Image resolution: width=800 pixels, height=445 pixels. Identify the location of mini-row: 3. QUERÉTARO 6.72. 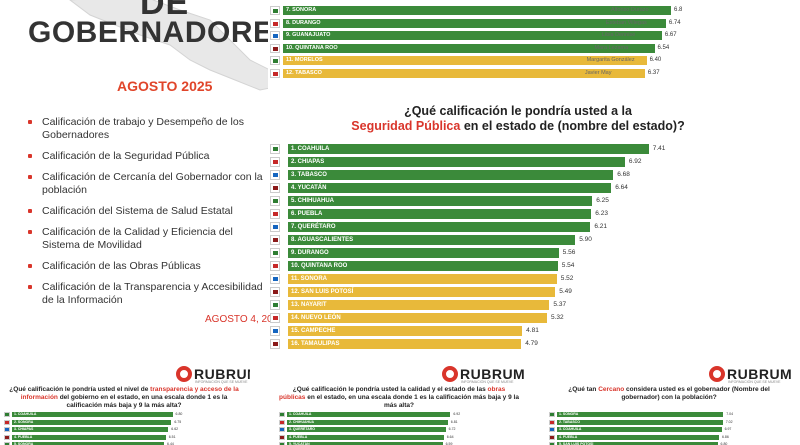
(399, 430).